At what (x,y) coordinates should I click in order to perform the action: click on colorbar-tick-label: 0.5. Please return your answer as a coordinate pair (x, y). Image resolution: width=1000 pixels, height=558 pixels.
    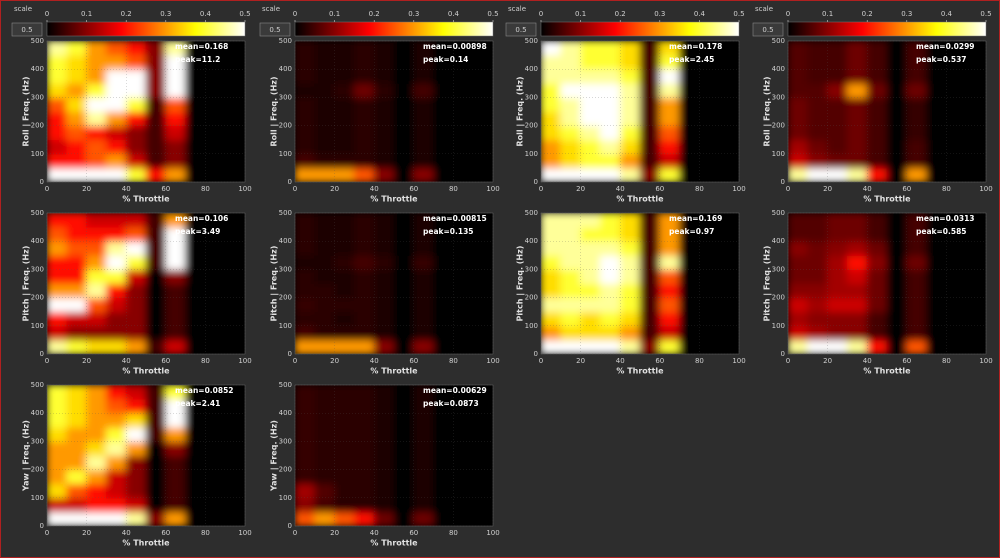
    Looking at the image, I should click on (985, 14).